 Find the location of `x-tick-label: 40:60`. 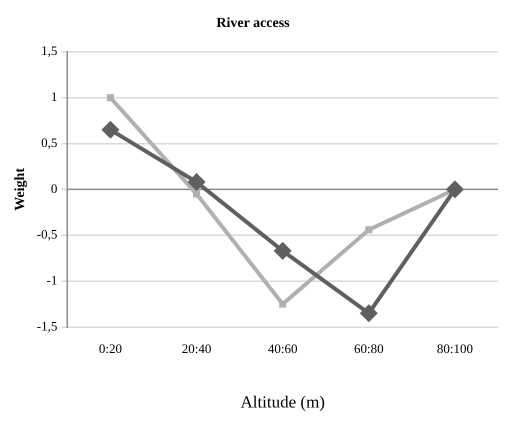

x-tick-label: 40:60 is located at coordinates (283, 348).